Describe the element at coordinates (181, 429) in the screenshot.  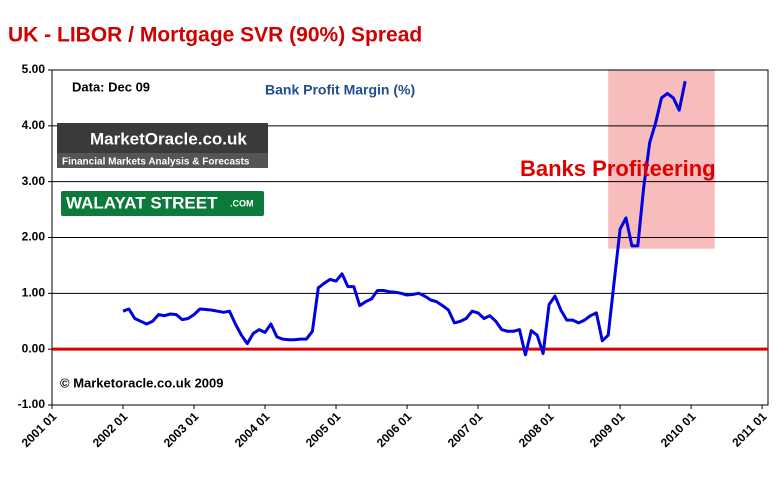
I see `x-tick-label: 2003 01` at that location.